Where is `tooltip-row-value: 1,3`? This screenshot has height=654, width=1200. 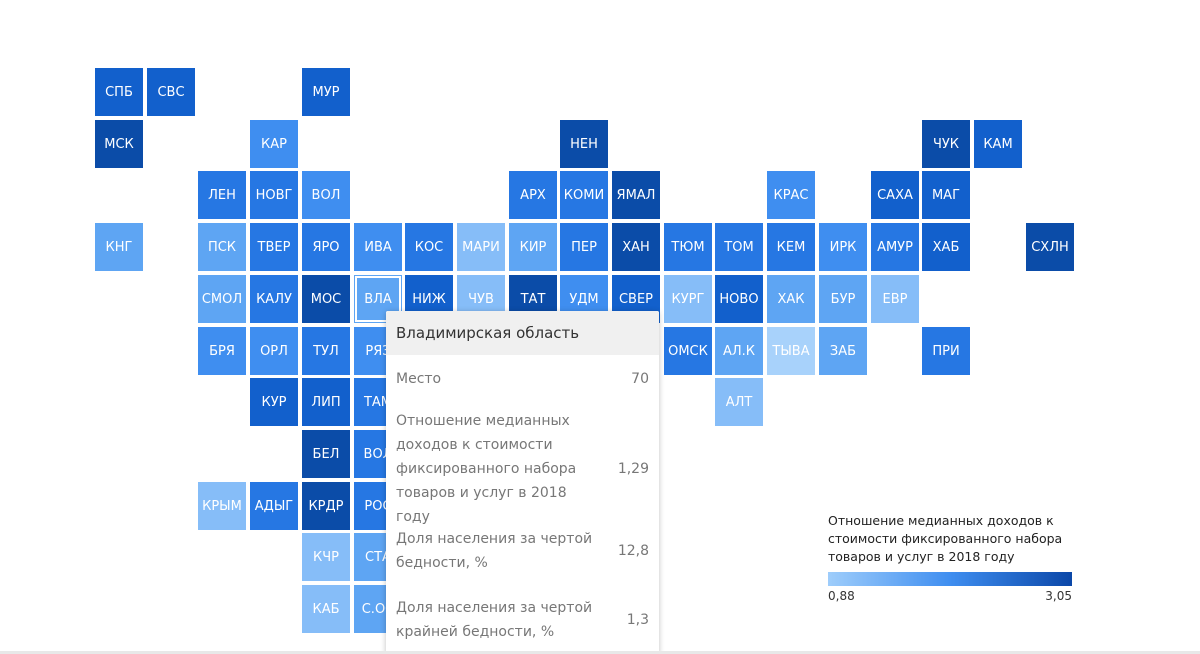
tooltip-row-value: 1,3 is located at coordinates (637, 620).